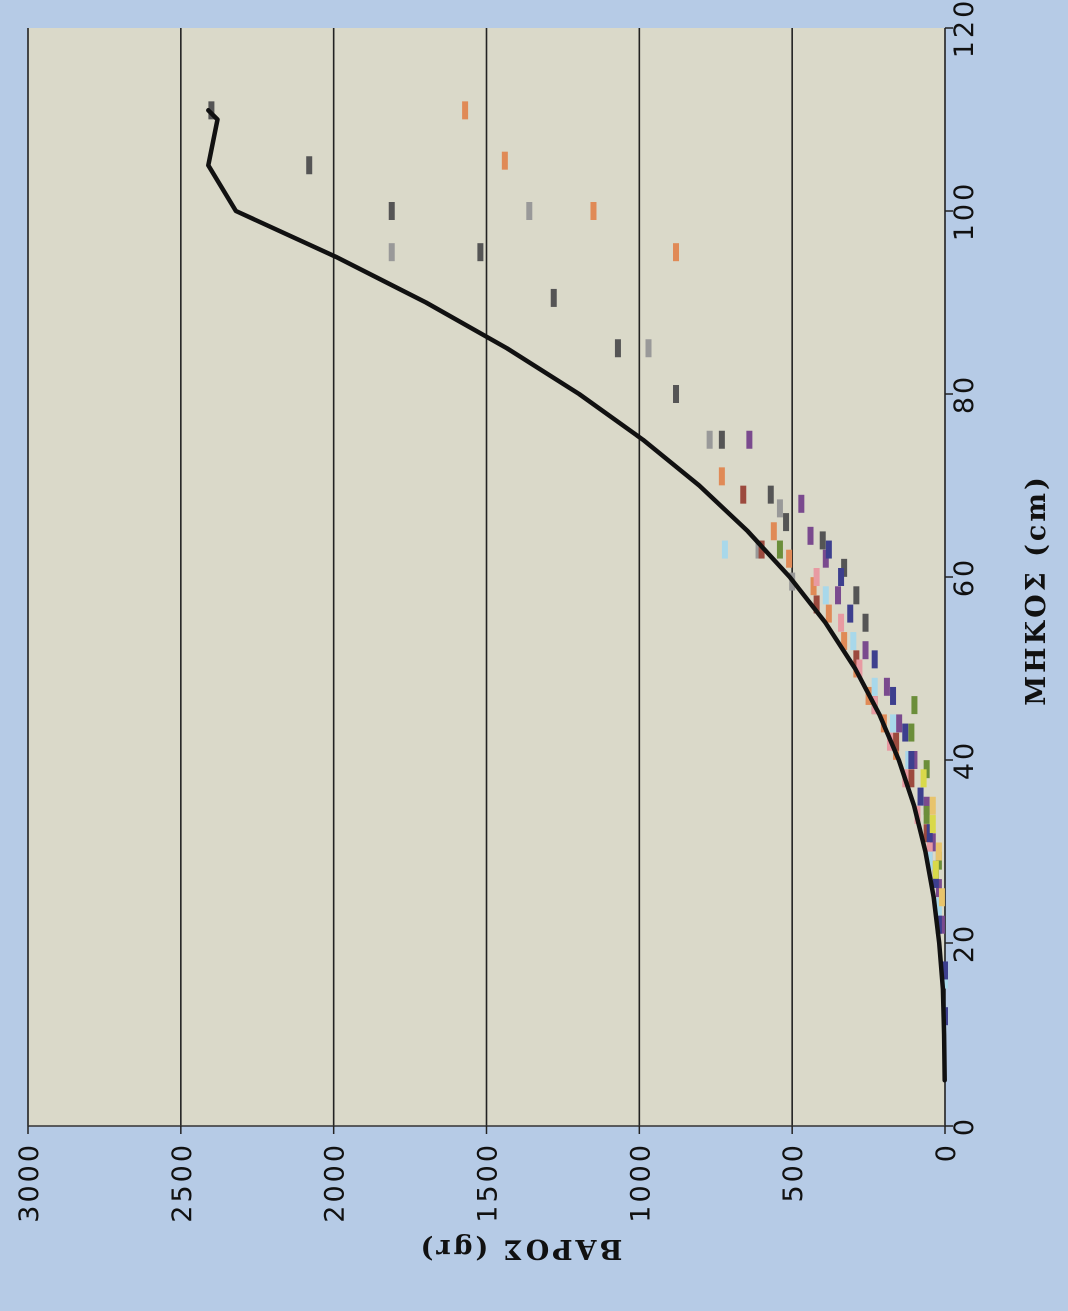 This screenshot has width=1068, height=1311. Describe the element at coordinates (964, 29) in the screenshot. I see `x-tick-label: 120` at that location.